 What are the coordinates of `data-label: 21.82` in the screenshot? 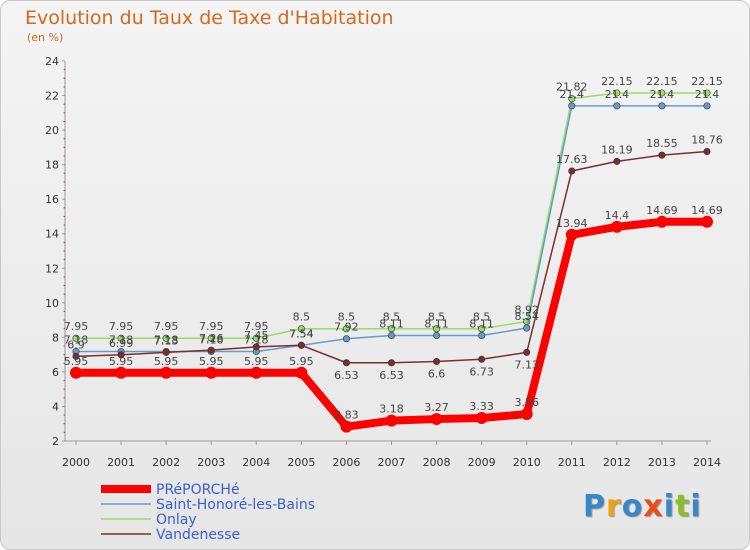 It's located at (572, 87).